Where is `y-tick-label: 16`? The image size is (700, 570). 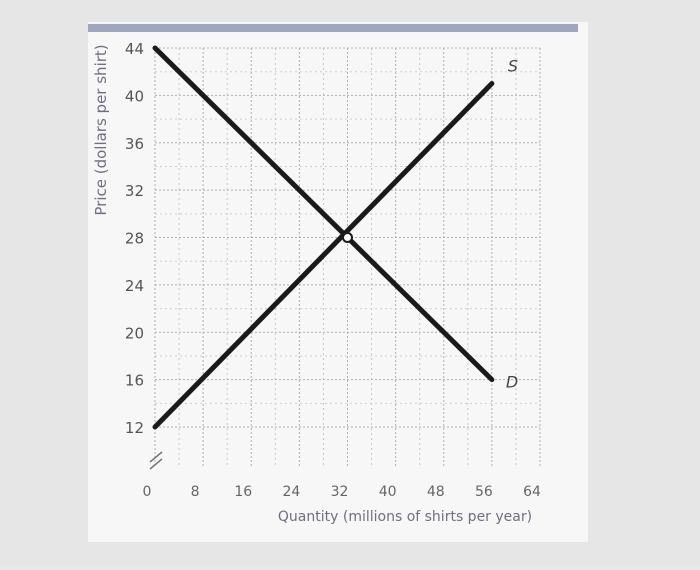 y-tick-label: 16 is located at coordinates (134, 381).